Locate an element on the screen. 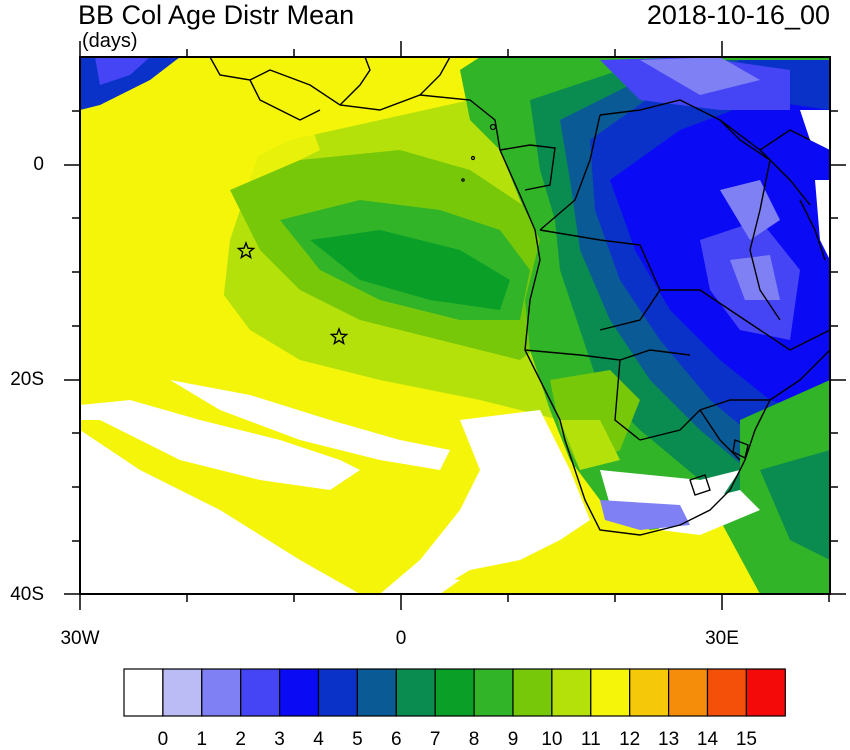  colorbar-tick-label: 8 is located at coordinates (474, 739).